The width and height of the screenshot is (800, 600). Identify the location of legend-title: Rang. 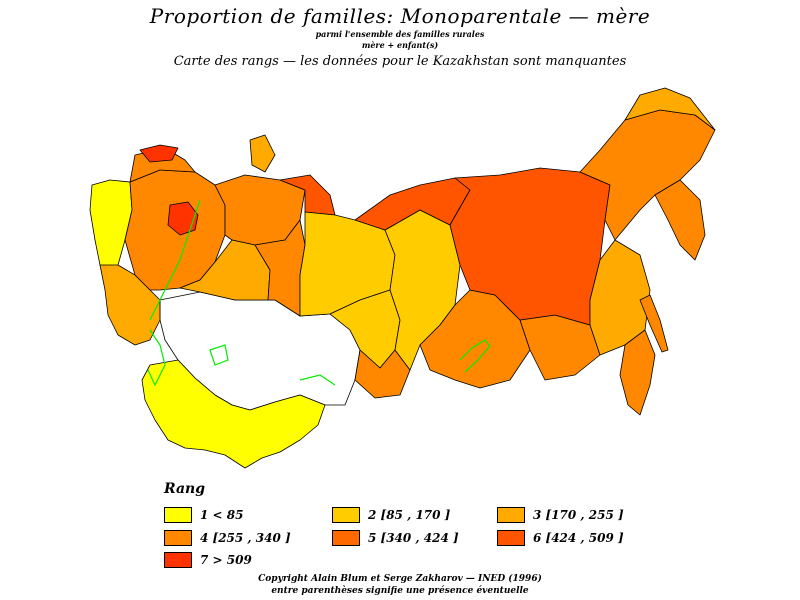
(184, 489).